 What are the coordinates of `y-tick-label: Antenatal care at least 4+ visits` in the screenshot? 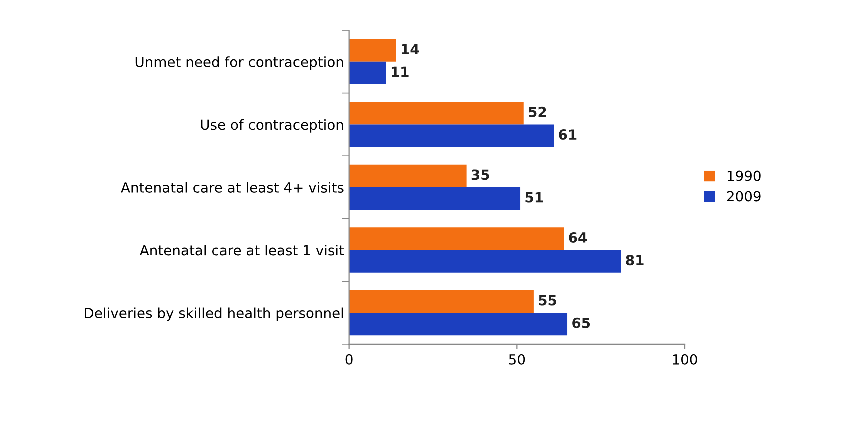 It's located at (232, 187).